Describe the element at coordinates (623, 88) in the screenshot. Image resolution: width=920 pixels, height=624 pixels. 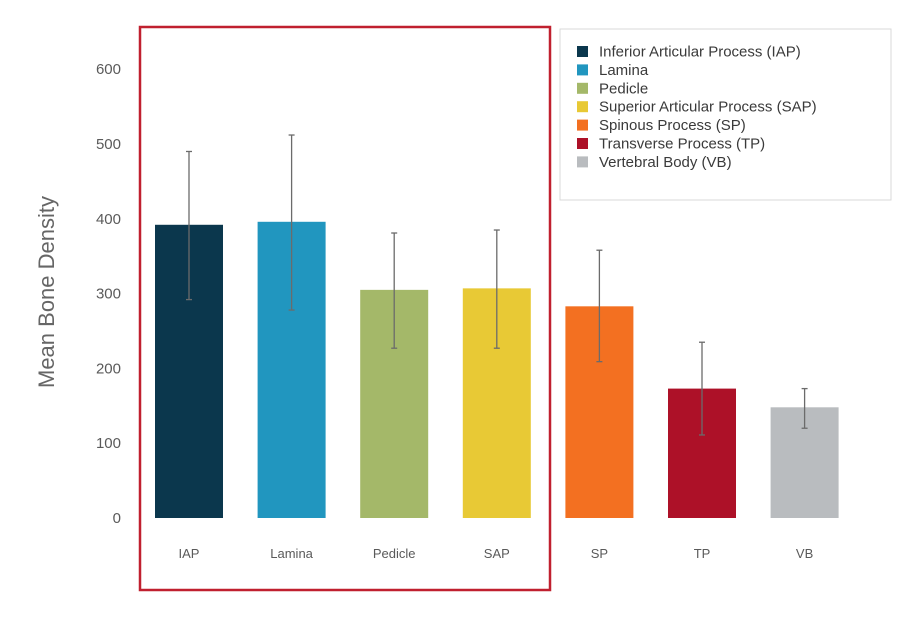
I see `legend-label-pedicle: Pedicle` at that location.